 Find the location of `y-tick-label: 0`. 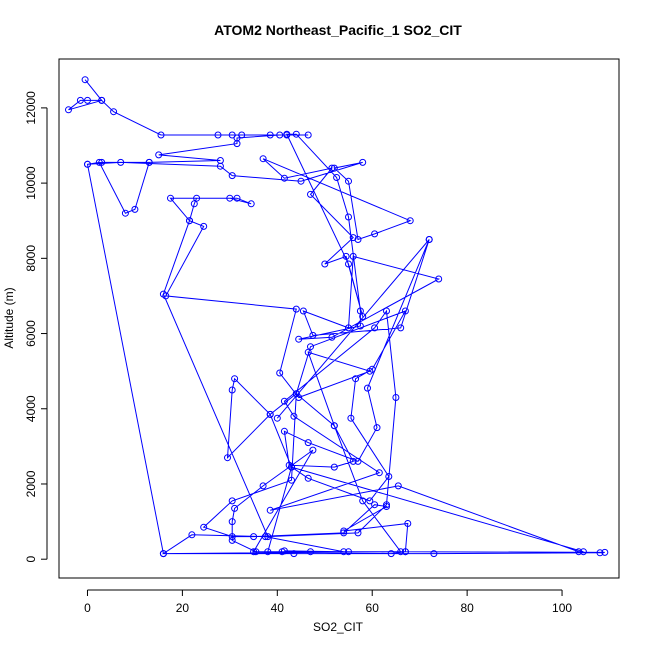

y-tick-label: 0 is located at coordinates (31, 559).